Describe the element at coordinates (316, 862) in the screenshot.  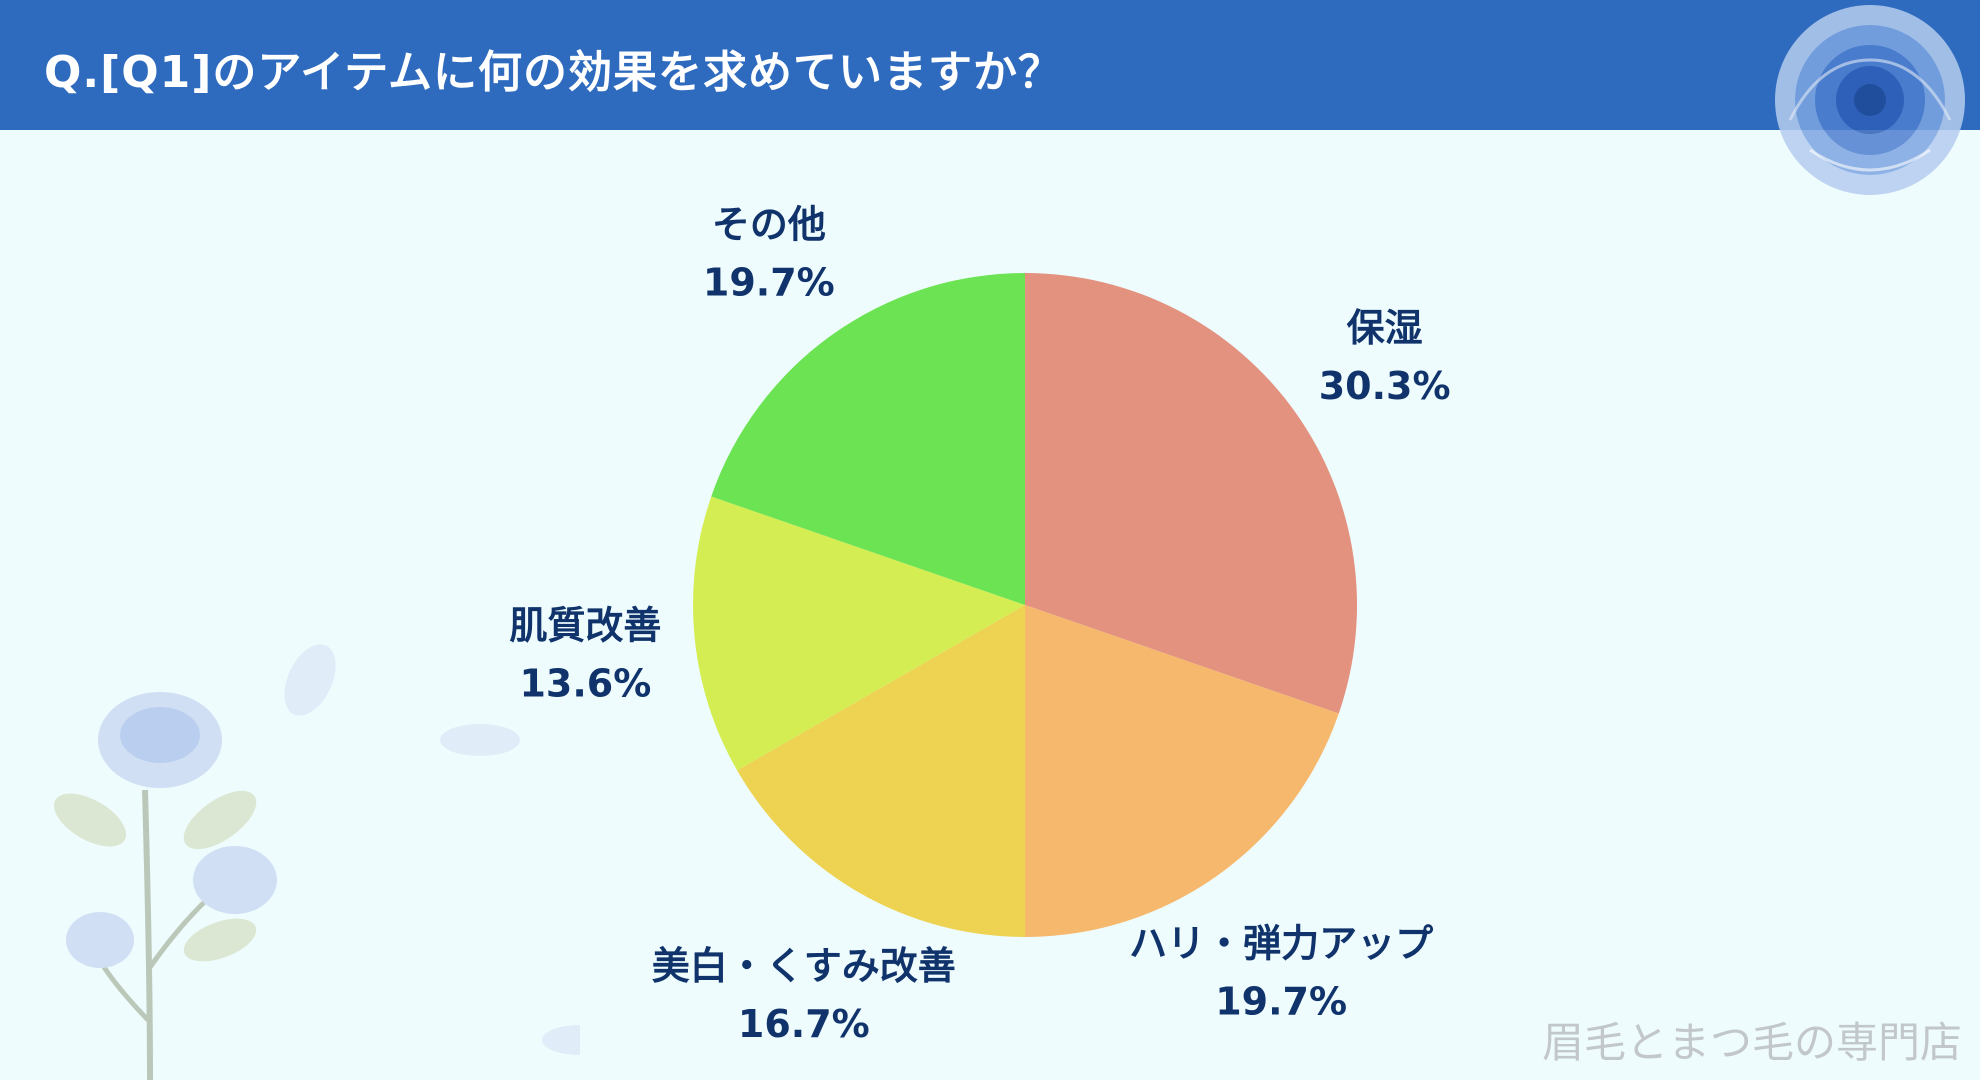
I see `rose-branch-icon` at that location.